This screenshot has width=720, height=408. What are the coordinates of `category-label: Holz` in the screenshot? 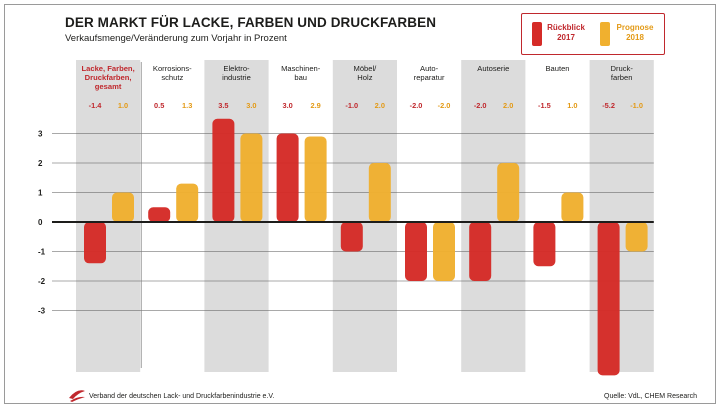 It's located at (364, 77).